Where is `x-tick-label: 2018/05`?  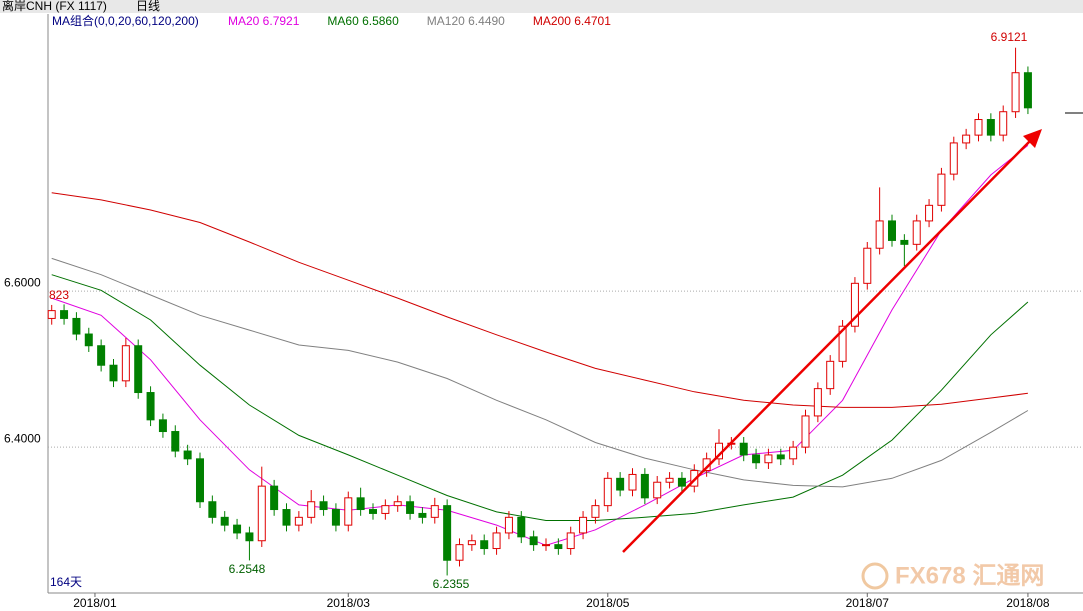
x-tick-label: 2018/05 is located at coordinates (608, 603).